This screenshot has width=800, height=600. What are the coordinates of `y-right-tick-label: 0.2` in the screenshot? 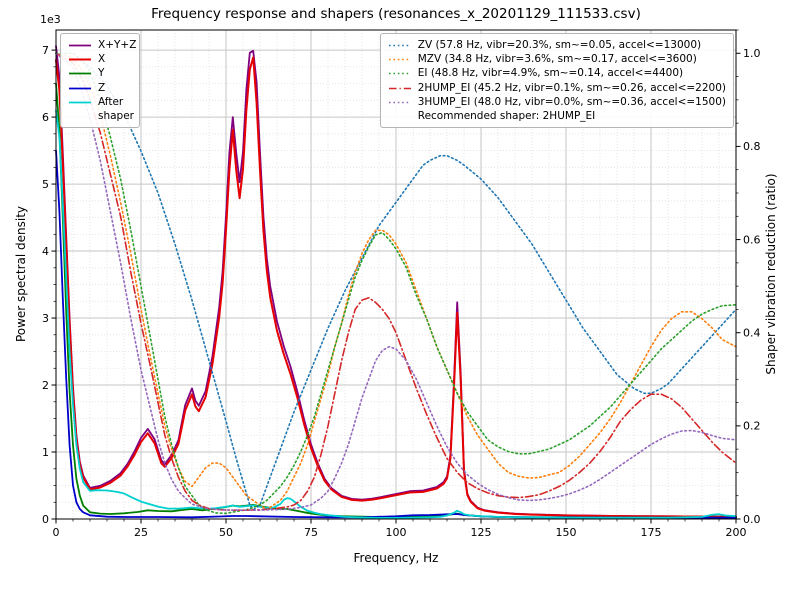 It's located at (752, 426).